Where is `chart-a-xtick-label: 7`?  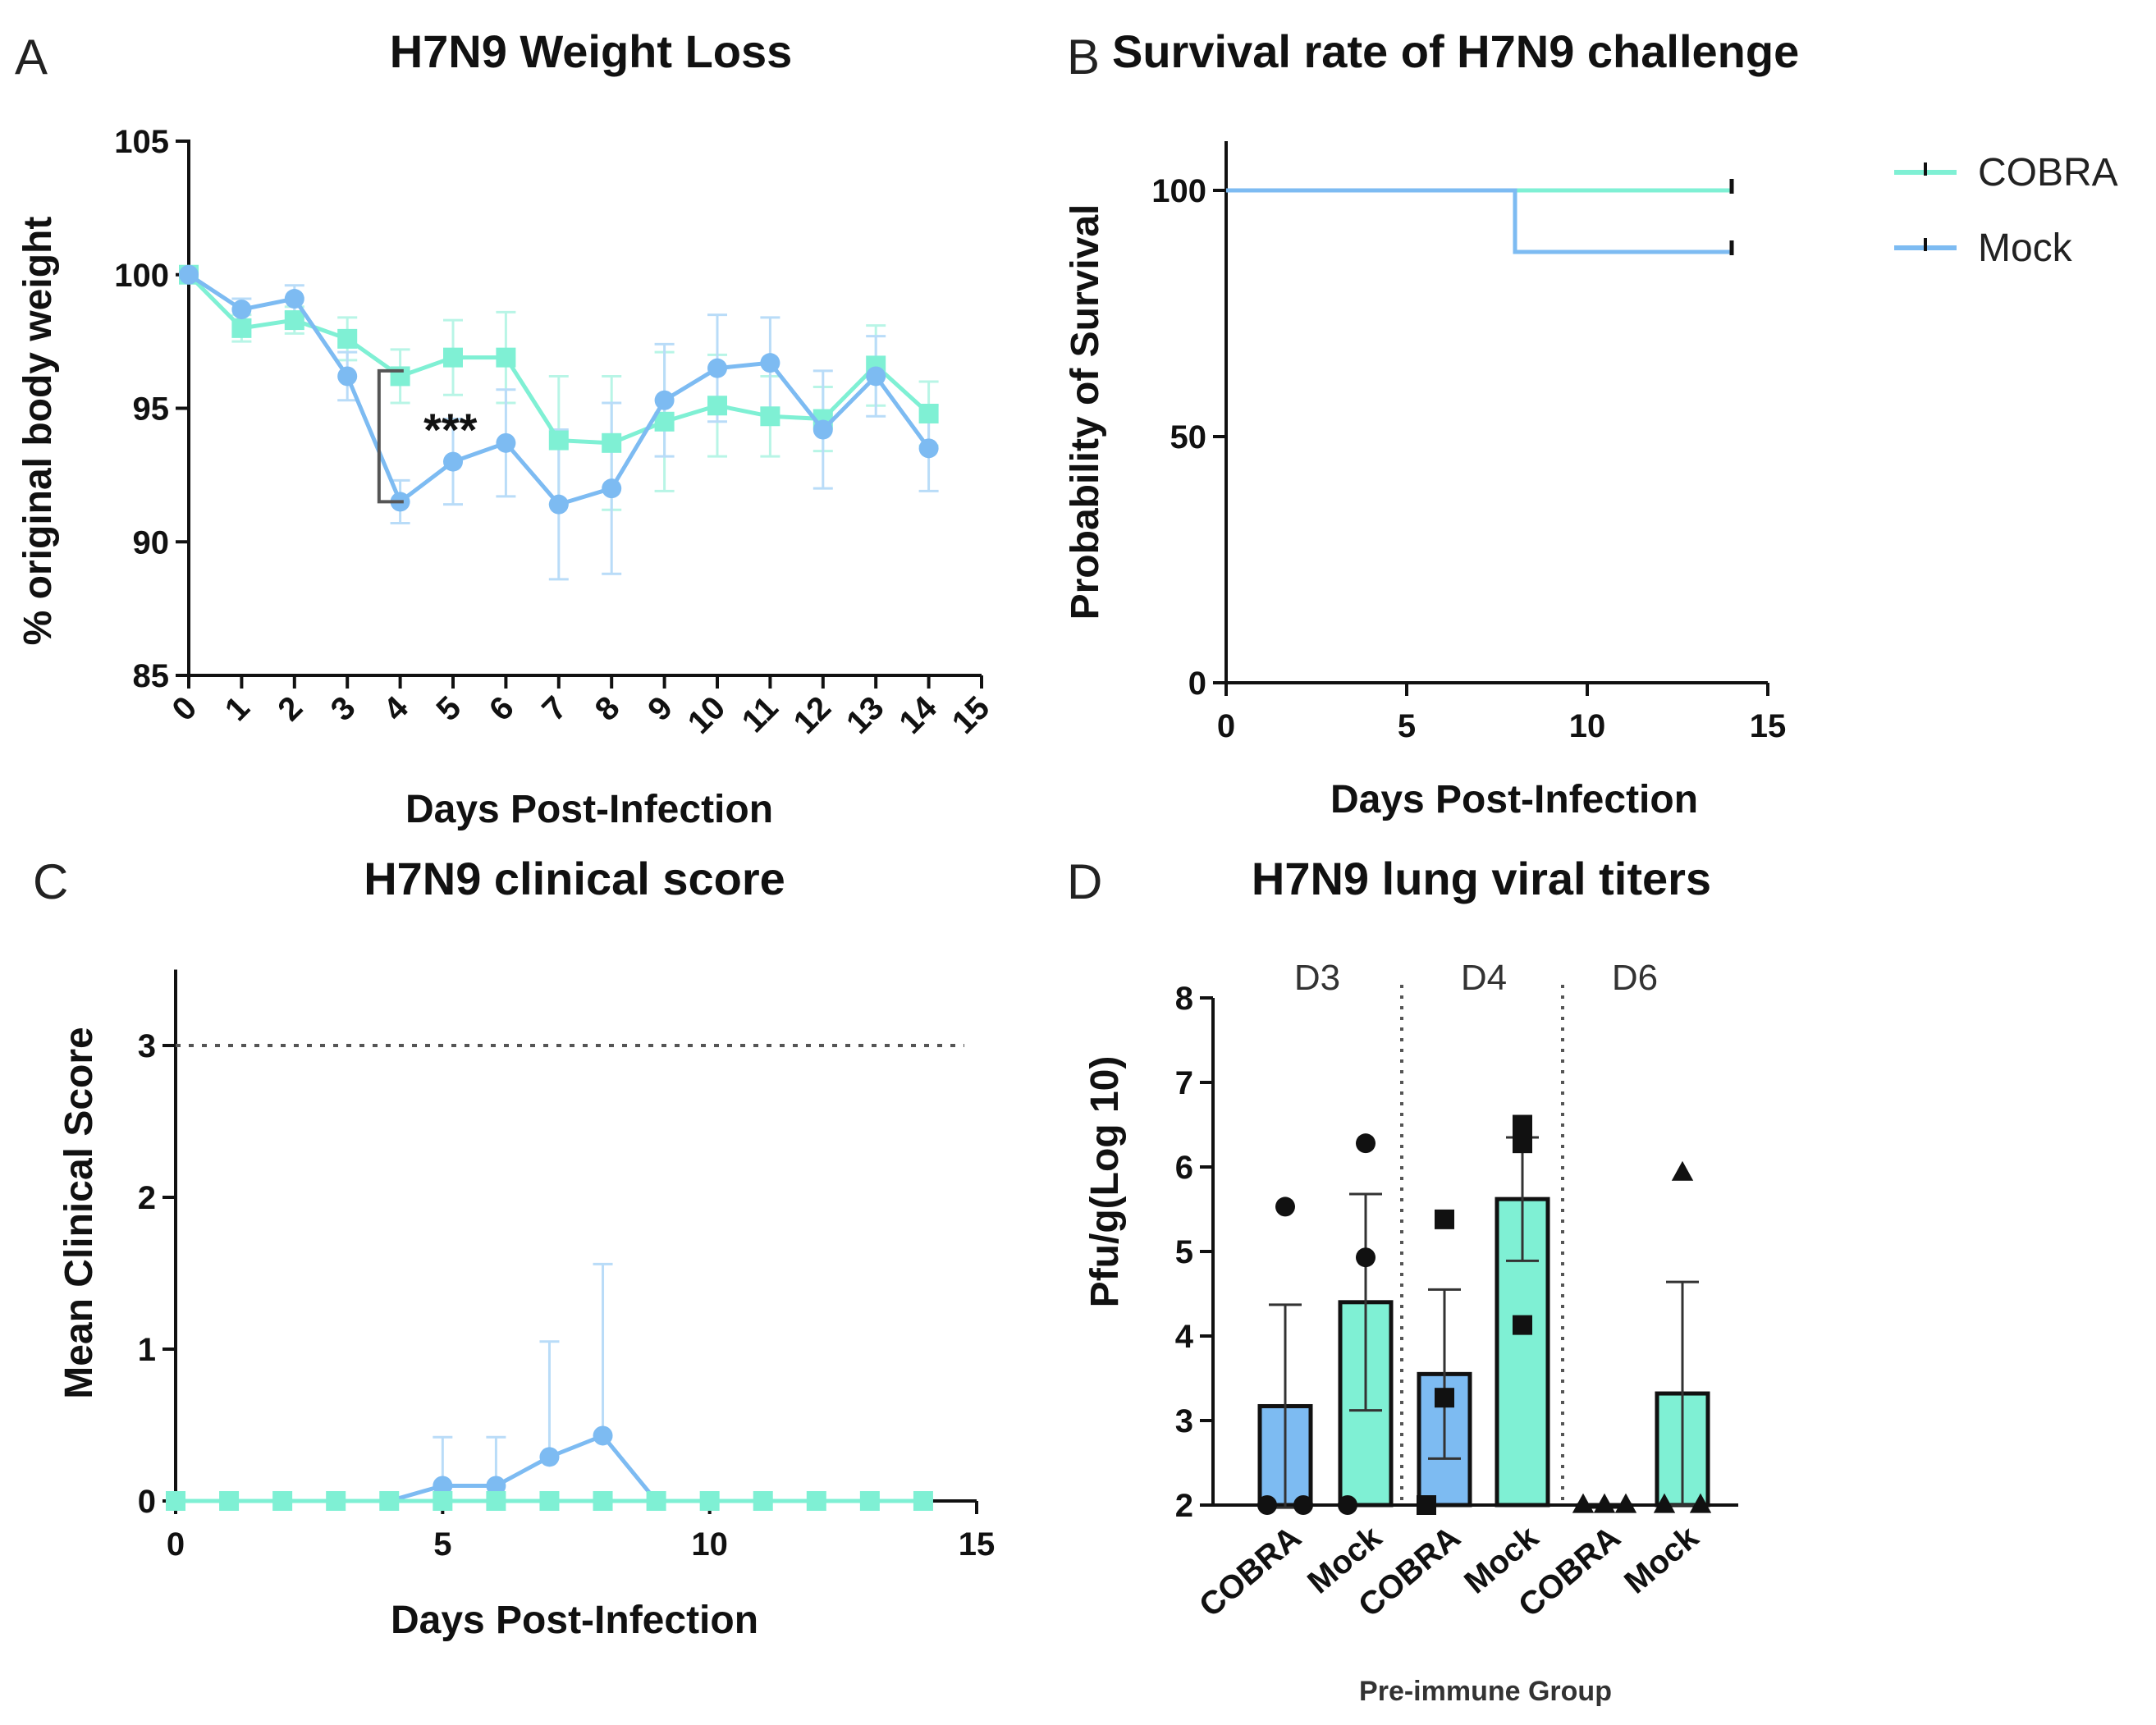
chart-a-xtick-label: 7 is located at coordinates (554, 709).